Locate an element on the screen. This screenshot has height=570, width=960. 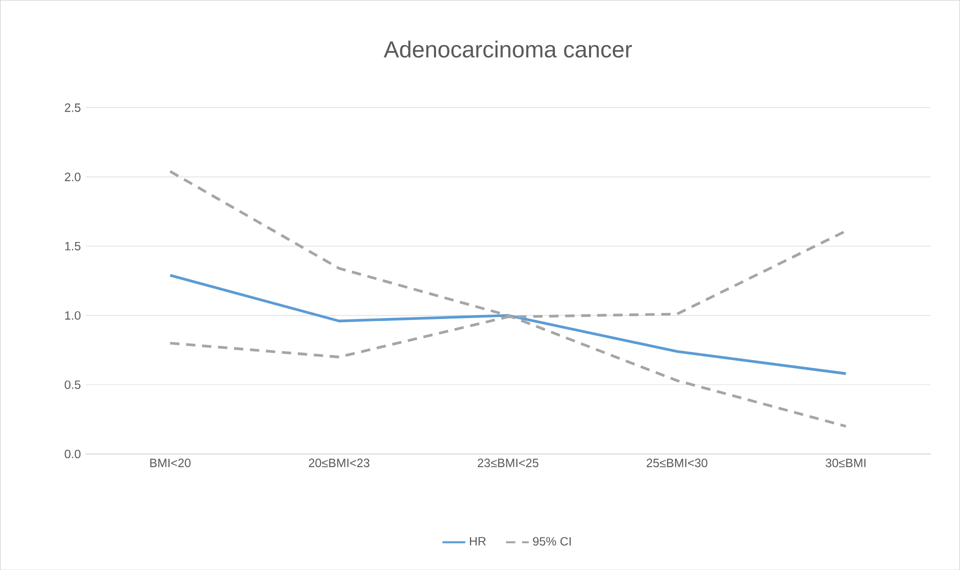
y-tick-label: 0.0 is located at coordinates (72, 454).